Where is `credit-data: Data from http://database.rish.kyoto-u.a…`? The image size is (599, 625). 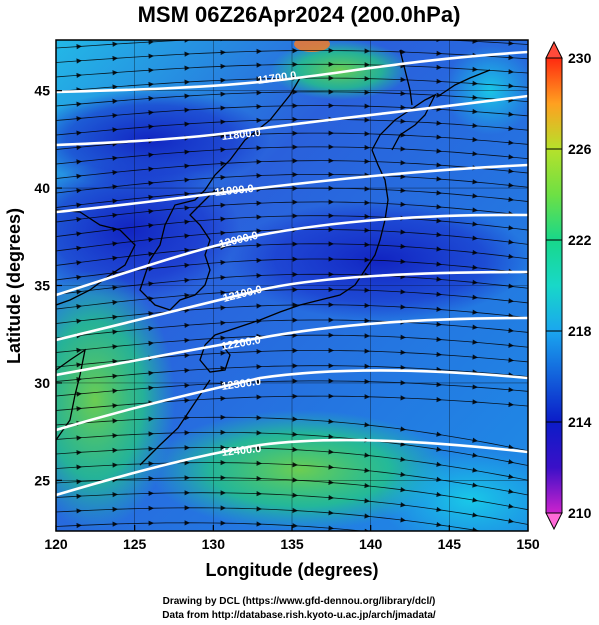
credit-data: Data from http://database.rish.kyoto-u.a… is located at coordinates (299, 615).